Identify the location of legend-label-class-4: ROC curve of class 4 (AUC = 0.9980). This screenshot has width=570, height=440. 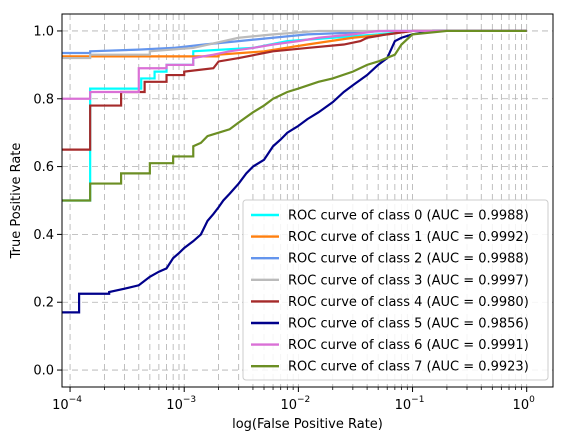
(408, 302).